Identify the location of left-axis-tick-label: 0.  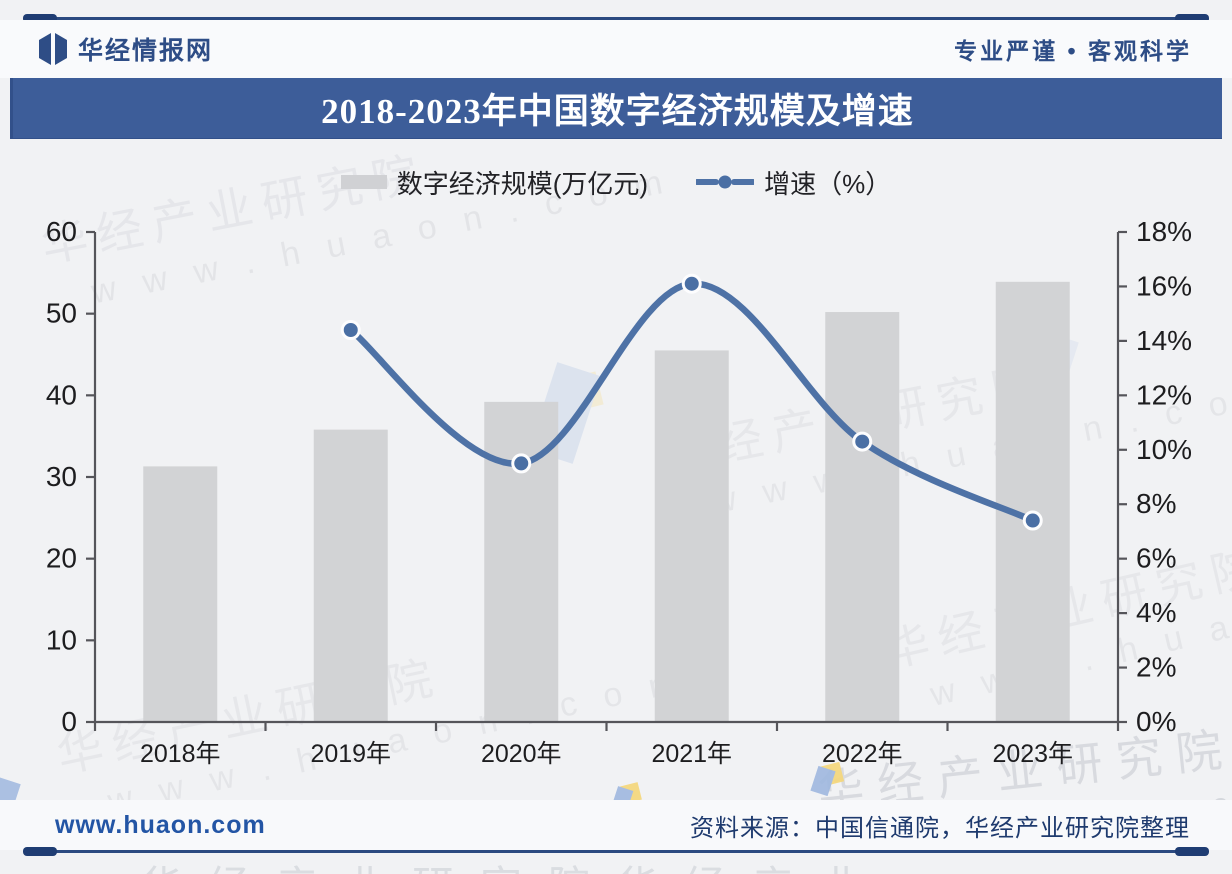
(69, 721).